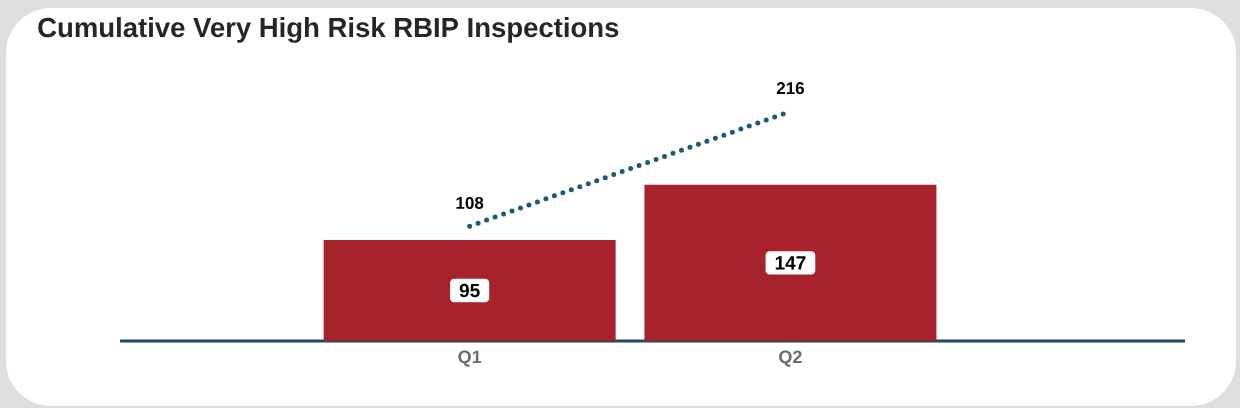  I want to click on data-label: 108, so click(470, 202).